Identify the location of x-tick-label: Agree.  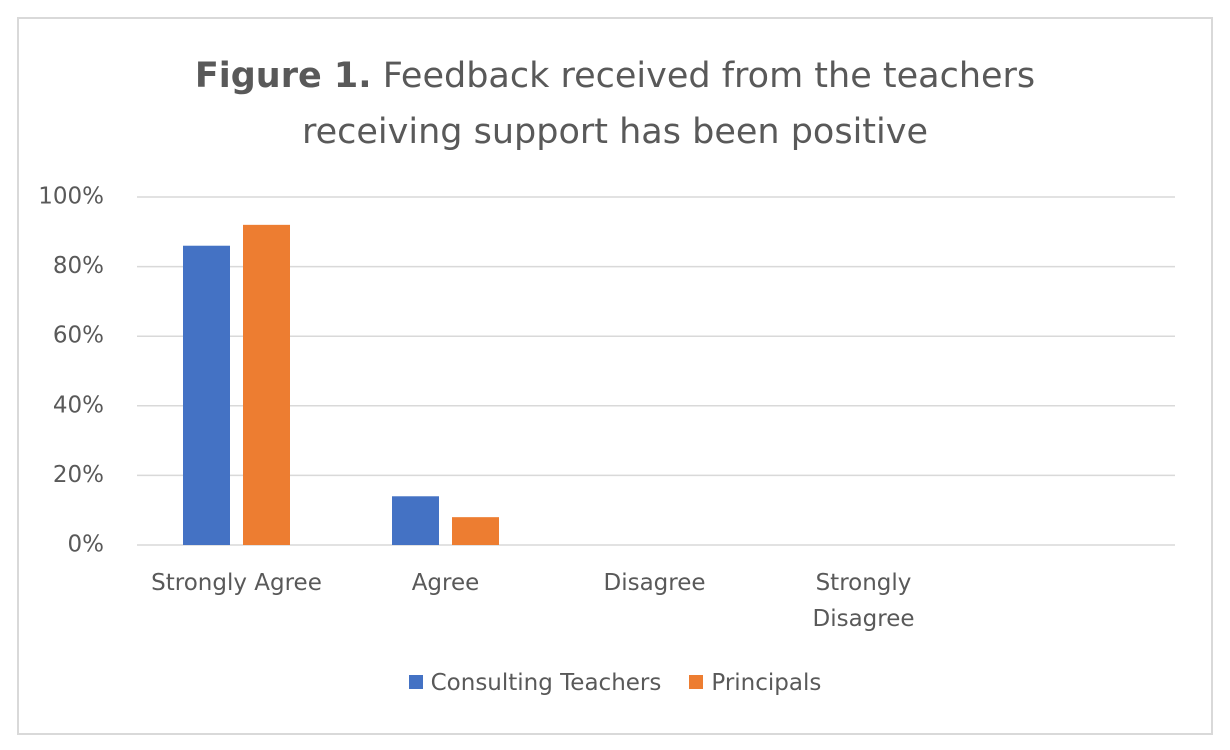
(445, 583).